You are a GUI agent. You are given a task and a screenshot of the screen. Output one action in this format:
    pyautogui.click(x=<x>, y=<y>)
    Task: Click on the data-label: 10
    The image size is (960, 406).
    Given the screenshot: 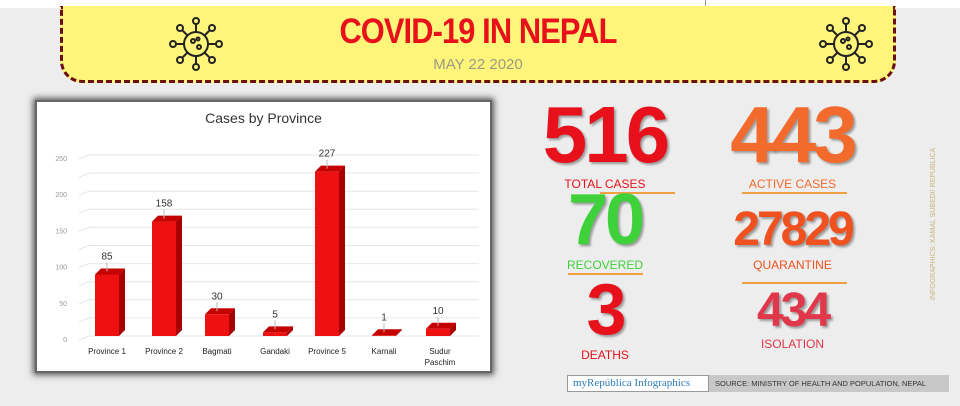 What is the action you would take?
    pyautogui.click(x=438, y=311)
    